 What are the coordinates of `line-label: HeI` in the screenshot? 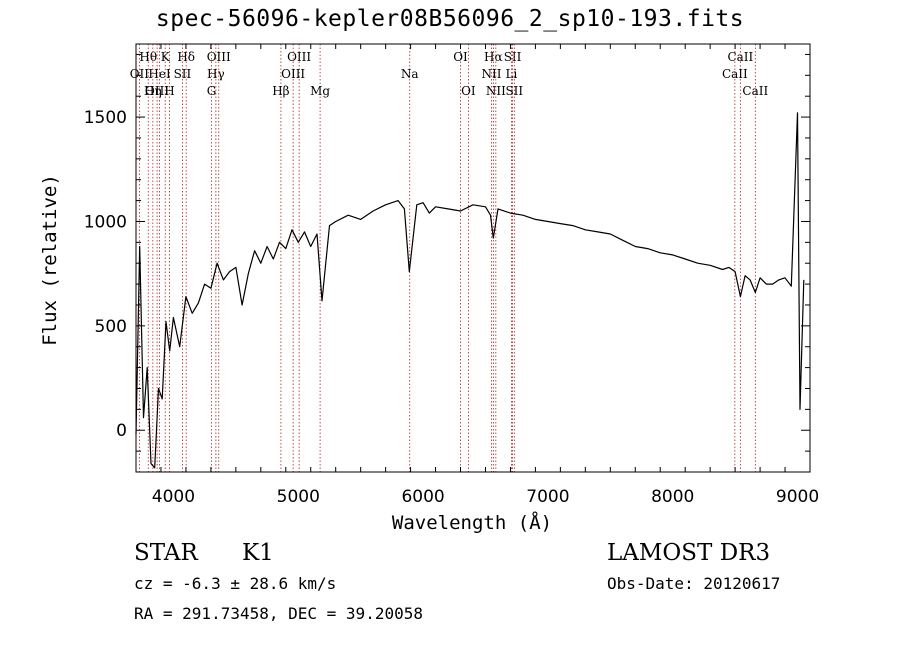 It's located at (159, 74).